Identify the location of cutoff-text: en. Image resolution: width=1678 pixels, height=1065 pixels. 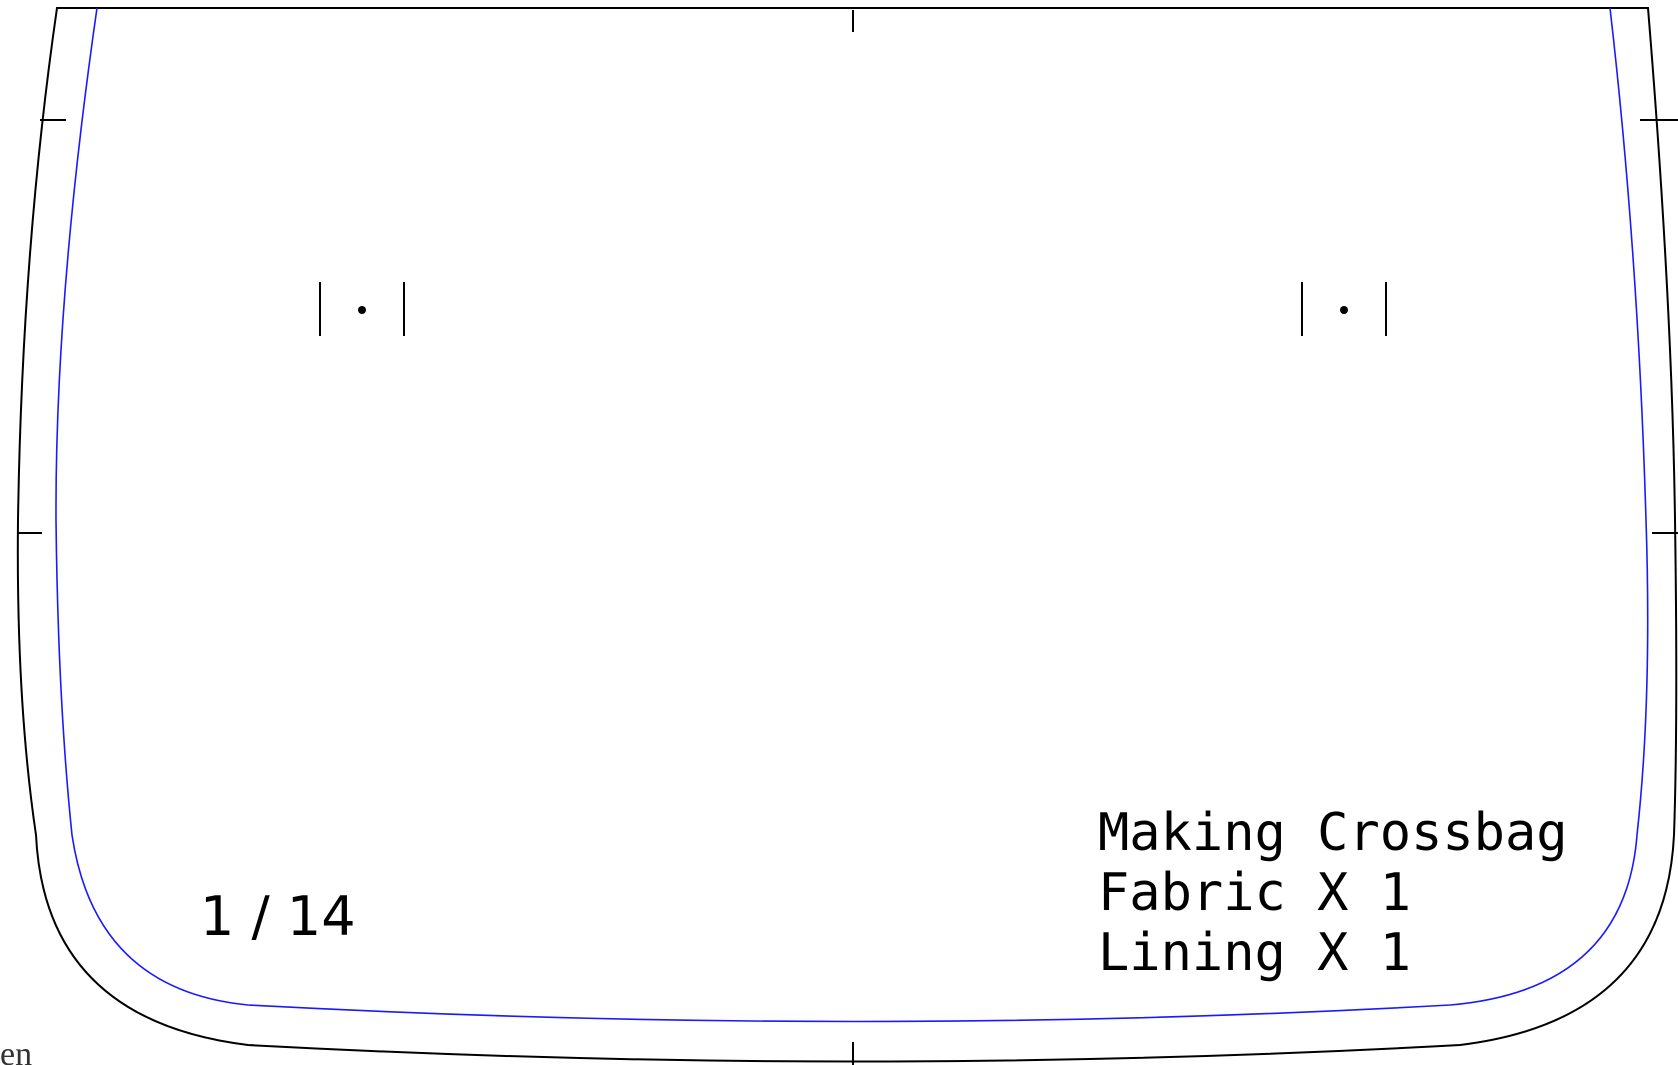
(16, 1050).